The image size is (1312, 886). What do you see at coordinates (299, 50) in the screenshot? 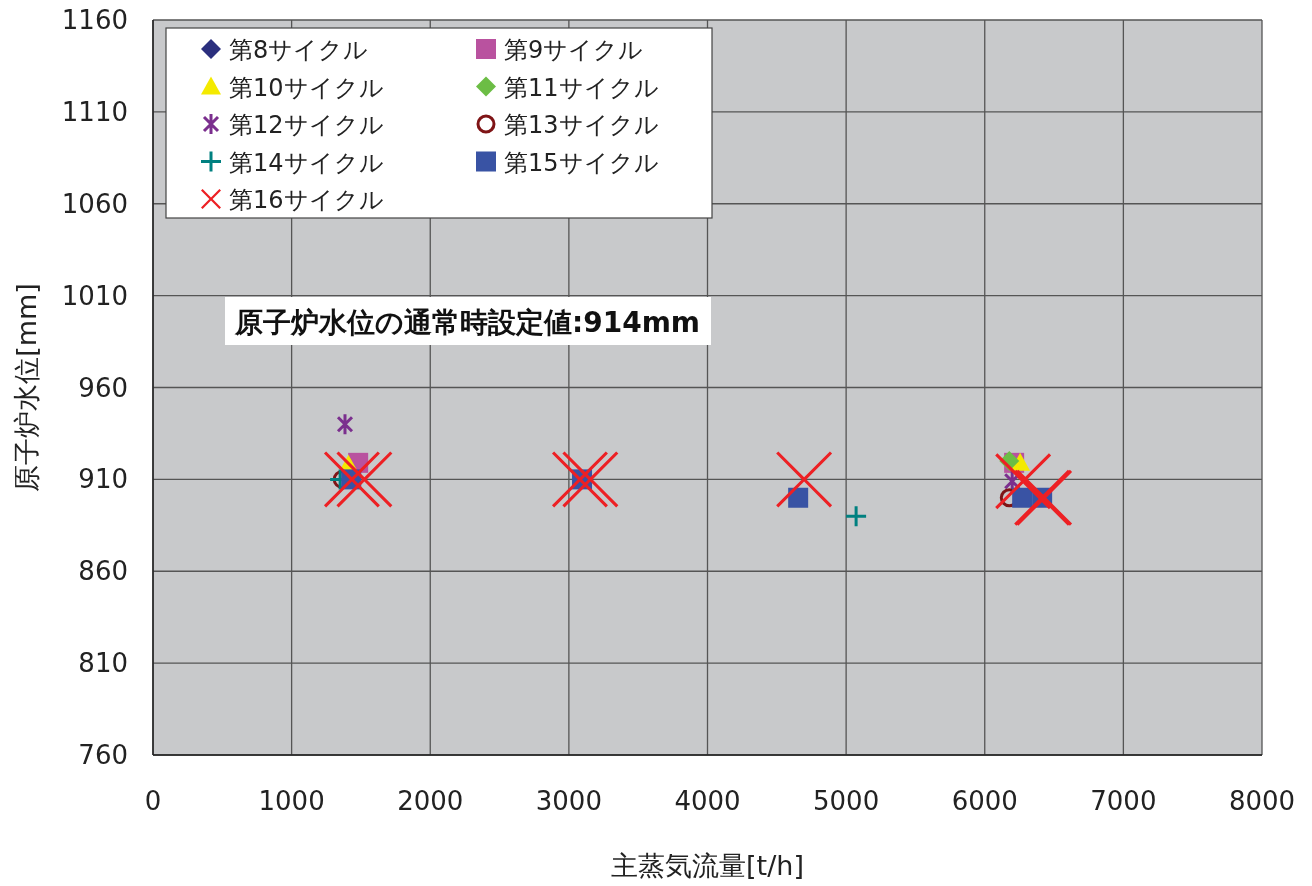
I see `legend-label: 第8サイクル` at bounding box center [299, 50].